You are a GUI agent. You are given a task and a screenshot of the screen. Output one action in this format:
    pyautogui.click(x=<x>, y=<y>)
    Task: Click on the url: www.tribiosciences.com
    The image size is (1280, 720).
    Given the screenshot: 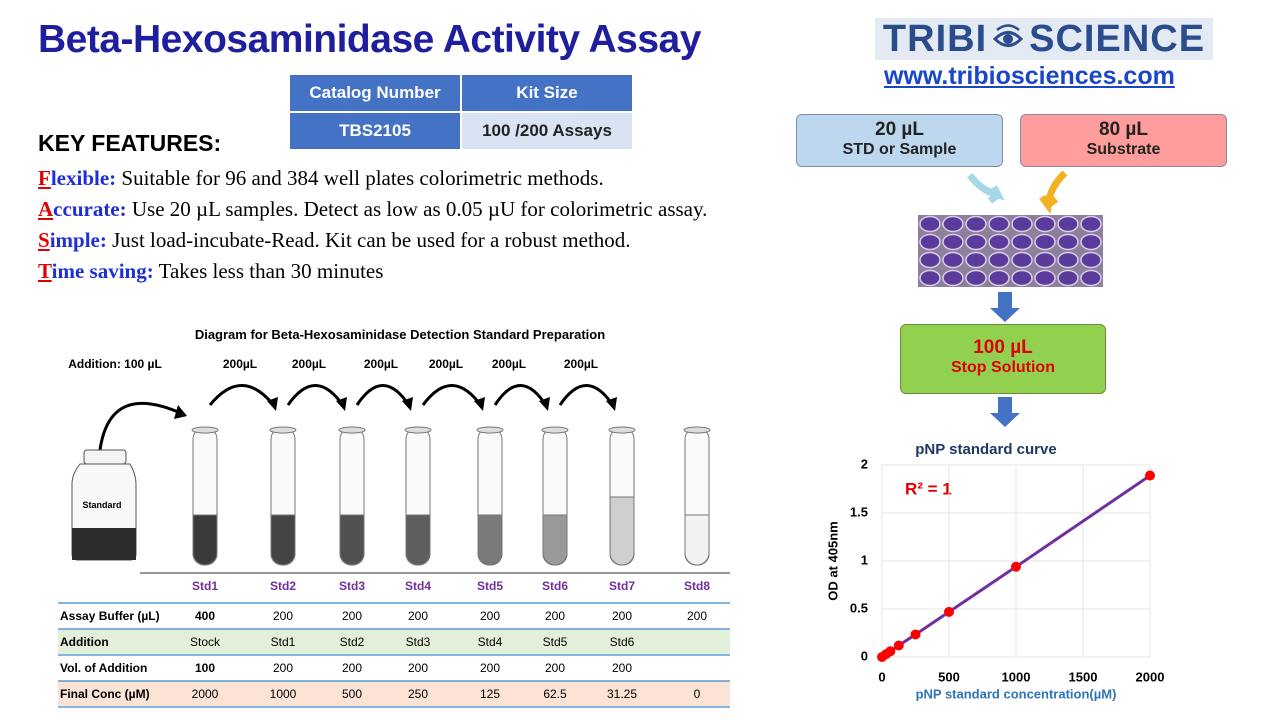 What is the action you would take?
    pyautogui.click(x=1029, y=76)
    